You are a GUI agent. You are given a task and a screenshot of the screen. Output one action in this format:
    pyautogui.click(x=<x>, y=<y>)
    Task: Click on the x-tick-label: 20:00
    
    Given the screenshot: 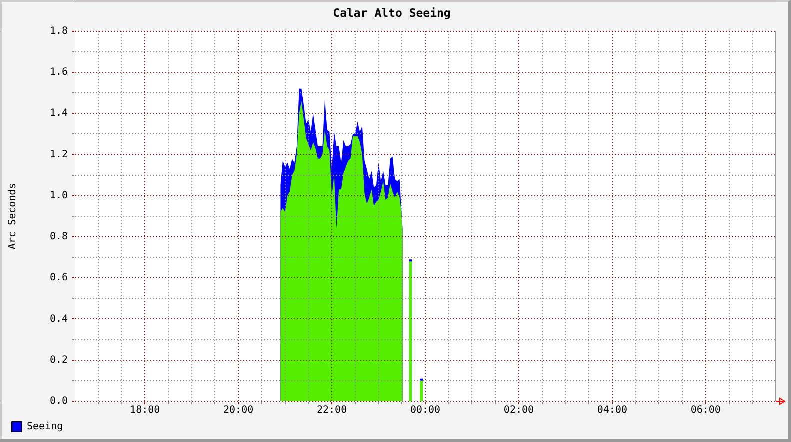 What is the action you would take?
    pyautogui.click(x=239, y=410)
    